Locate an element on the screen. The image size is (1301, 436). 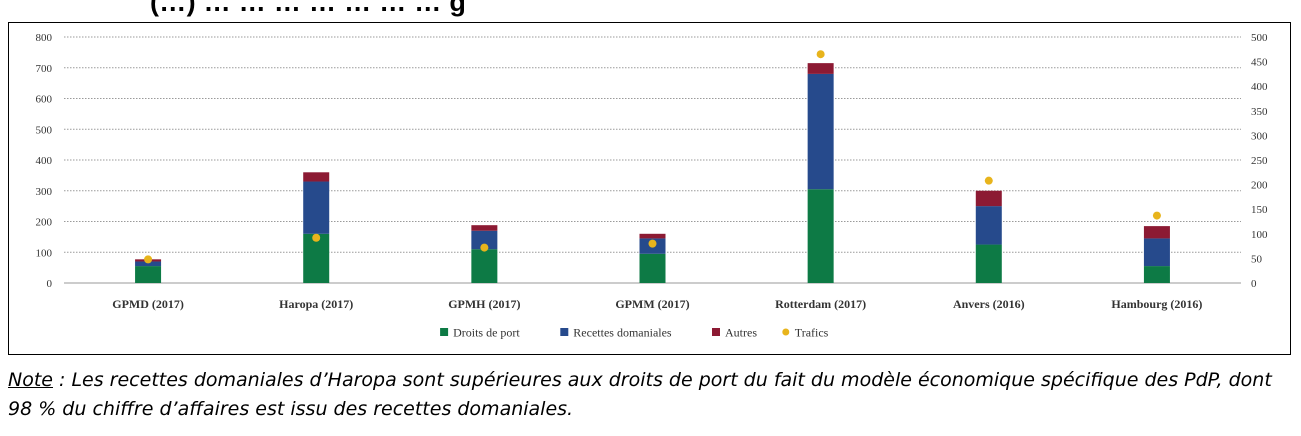
y-right-tick-label: 300 is located at coordinates (1259, 136).